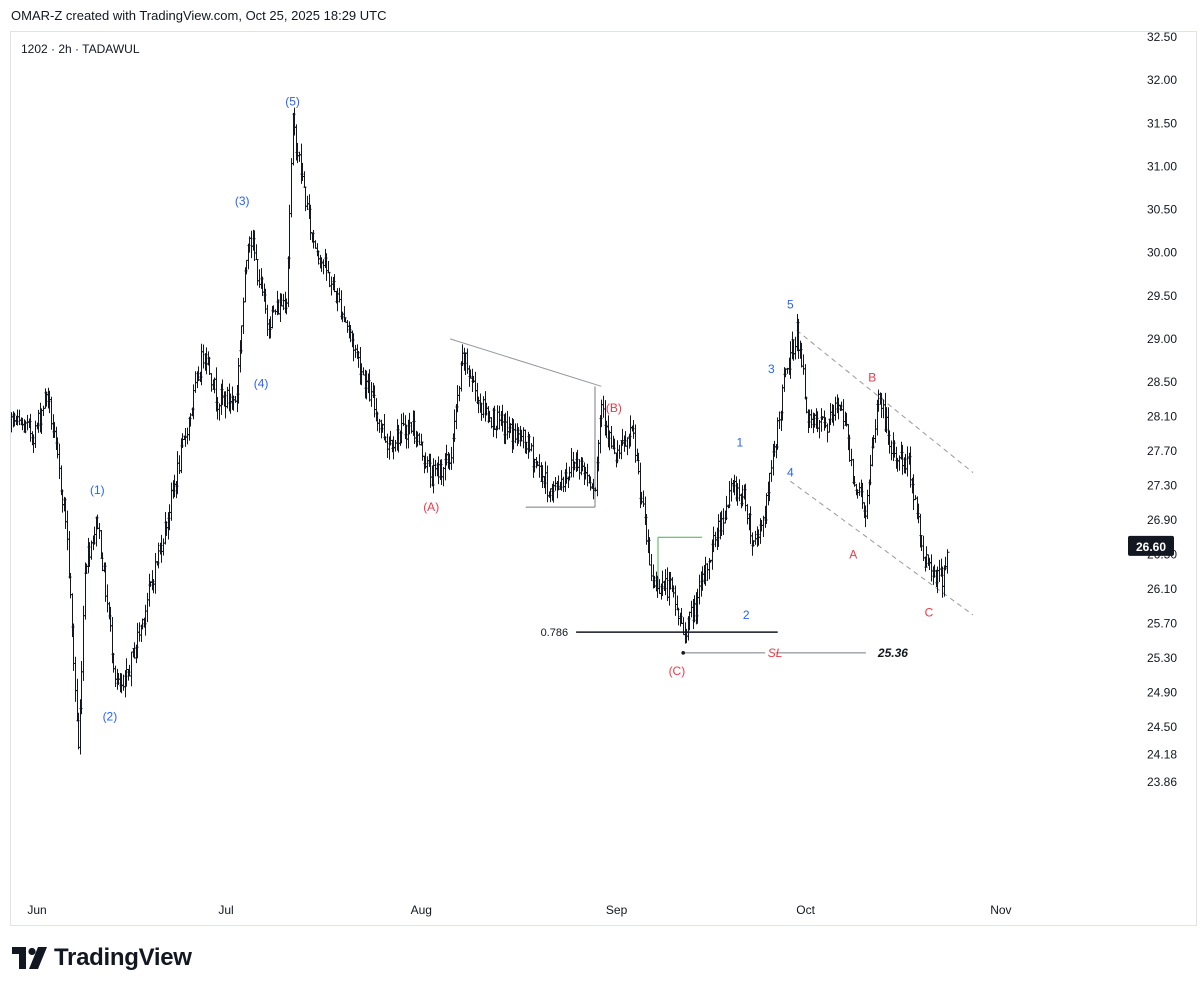 This screenshot has height=992, width=1200. What do you see at coordinates (1162, 755) in the screenshot?
I see `y-tick-label: 24.18` at bounding box center [1162, 755].